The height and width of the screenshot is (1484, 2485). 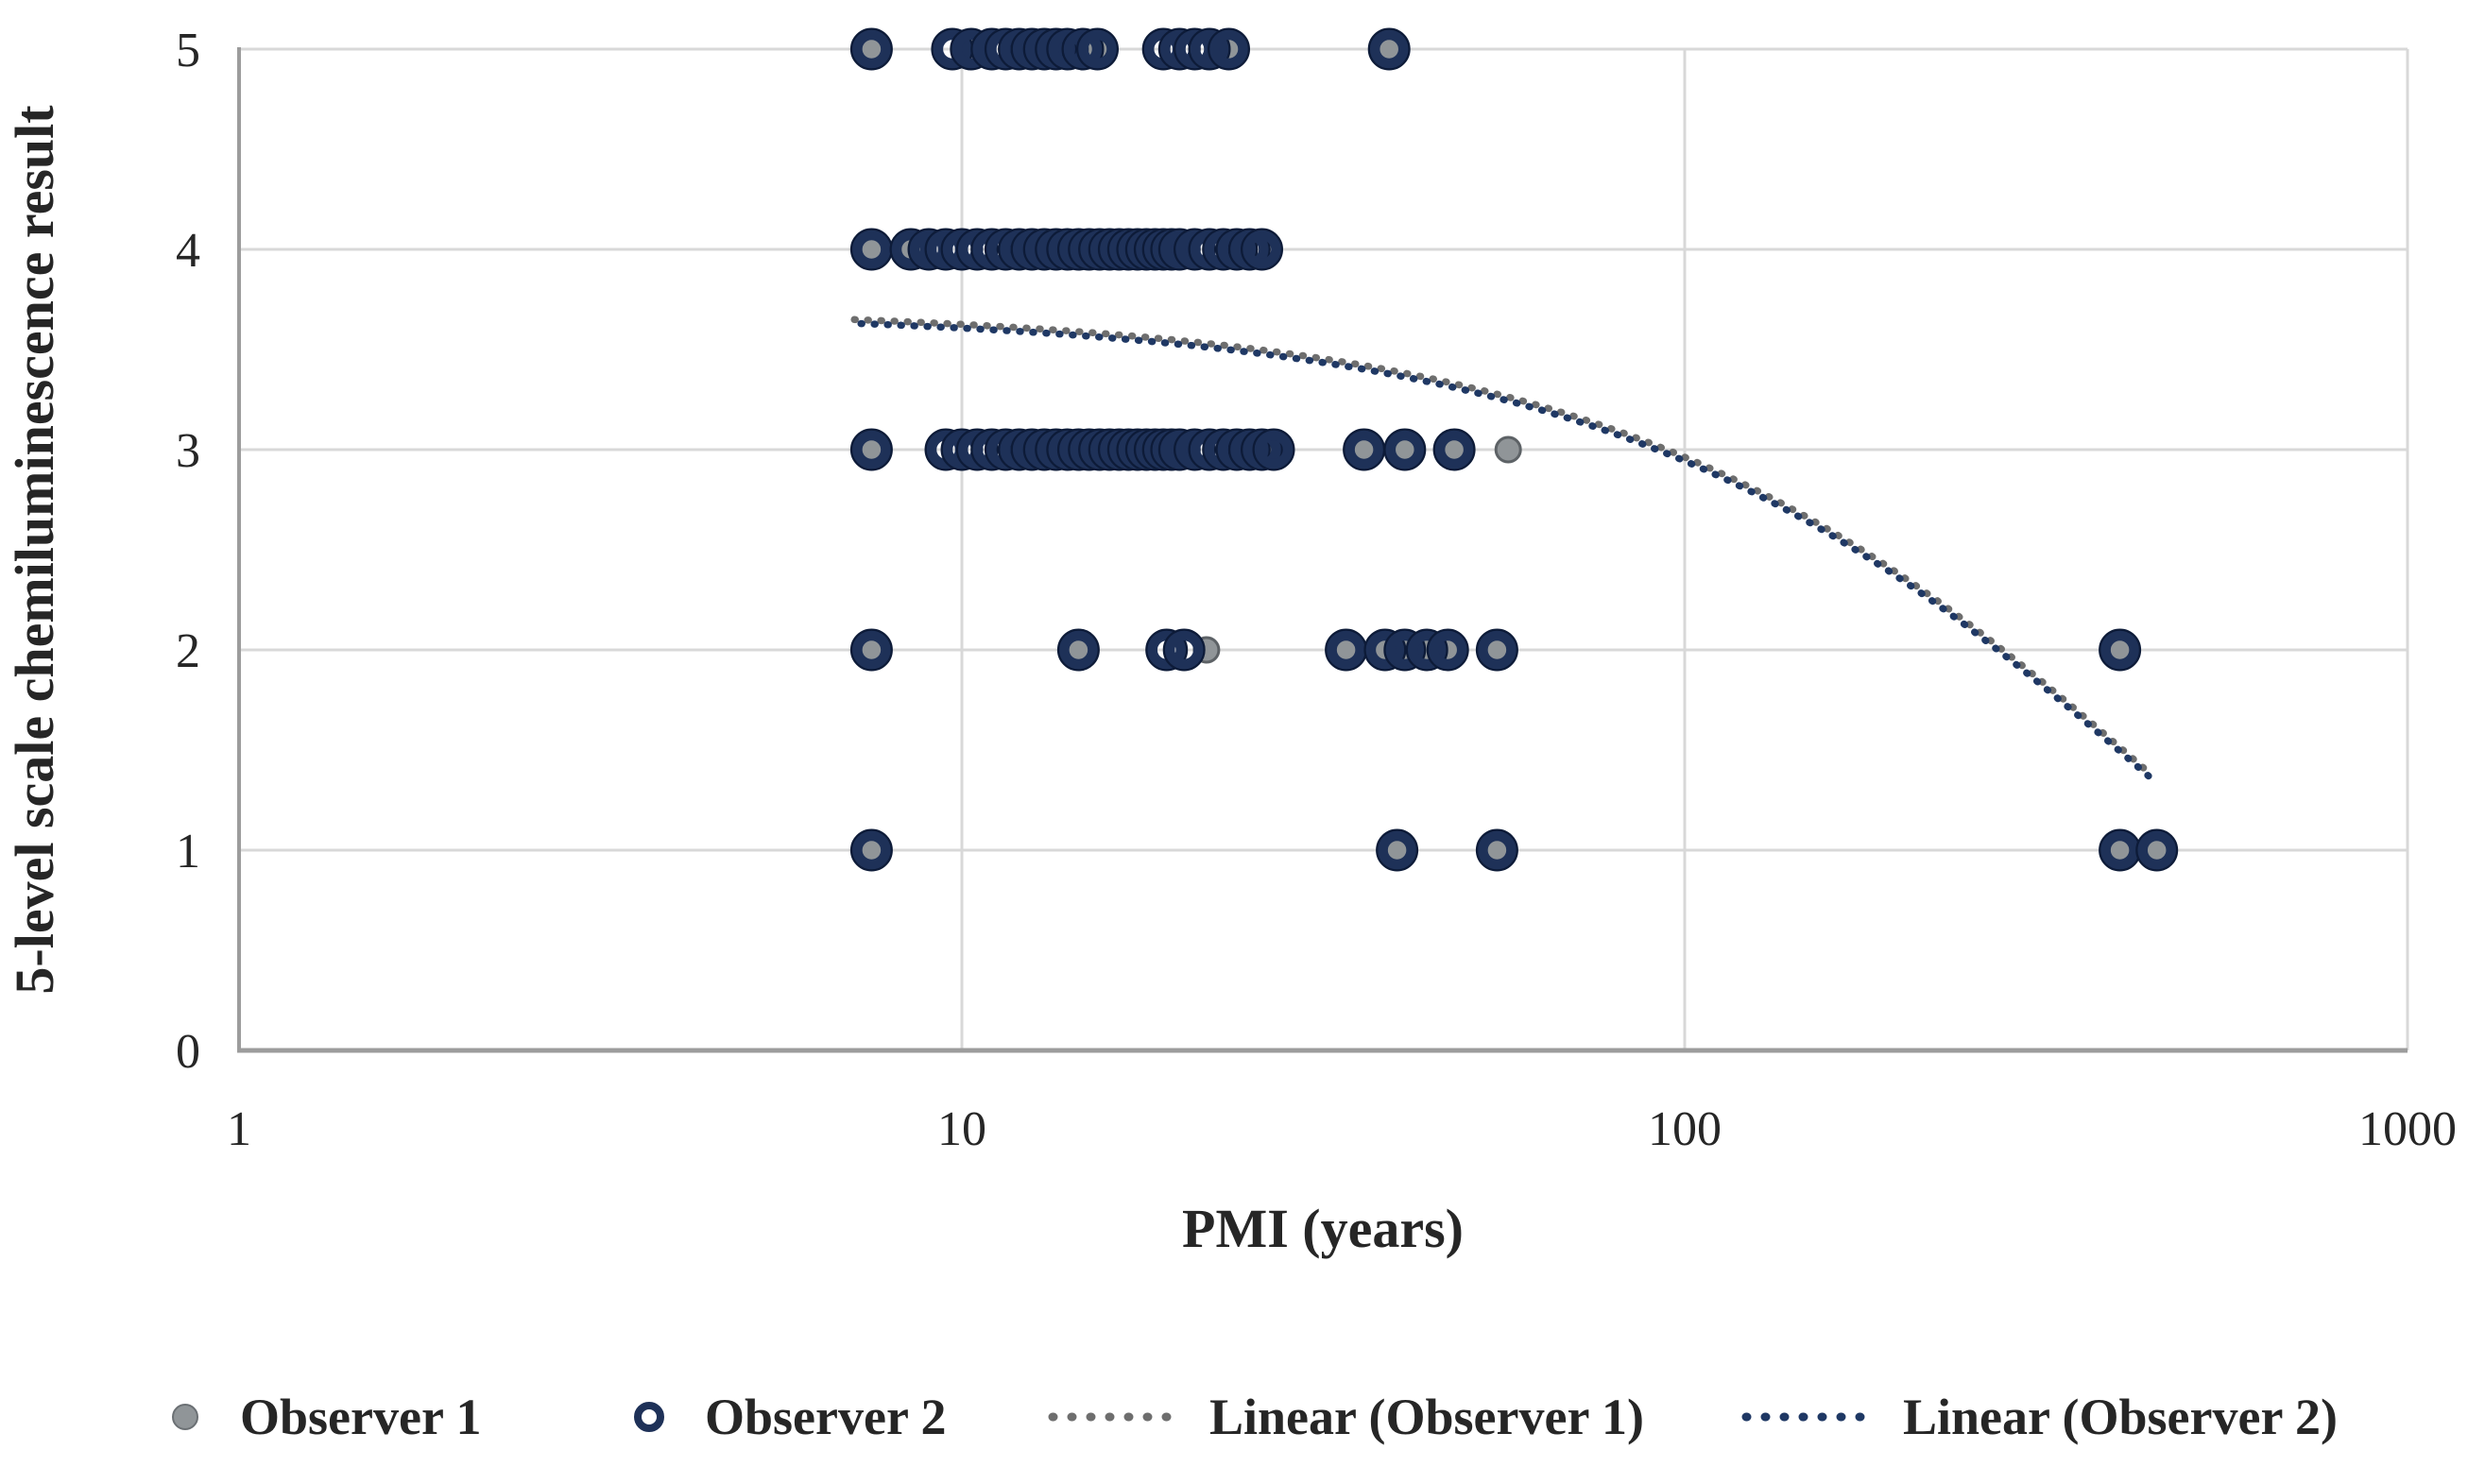 I want to click on x-tick-label: 1000, so click(x=2407, y=1129).